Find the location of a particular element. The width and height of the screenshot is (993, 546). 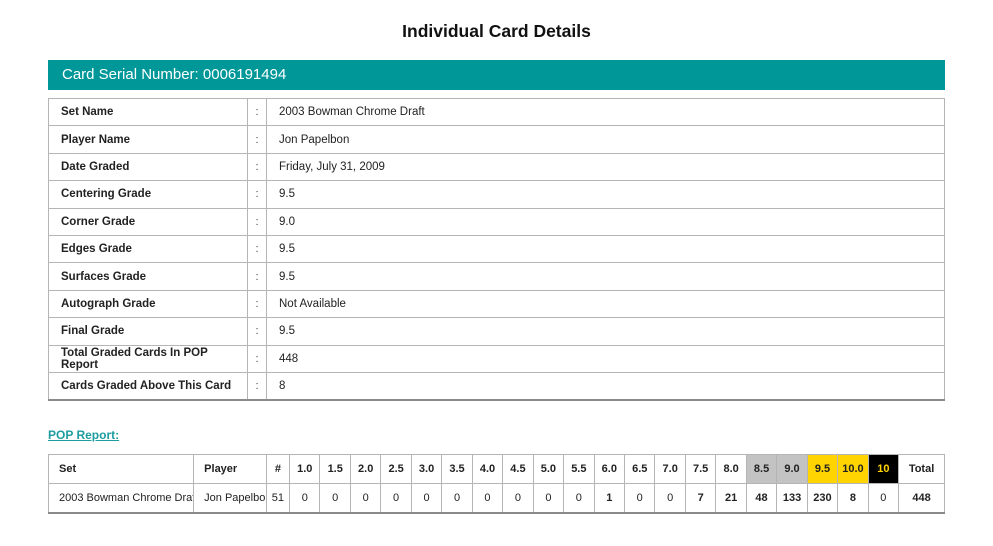

pop-grade-value: 133 is located at coordinates (792, 498).